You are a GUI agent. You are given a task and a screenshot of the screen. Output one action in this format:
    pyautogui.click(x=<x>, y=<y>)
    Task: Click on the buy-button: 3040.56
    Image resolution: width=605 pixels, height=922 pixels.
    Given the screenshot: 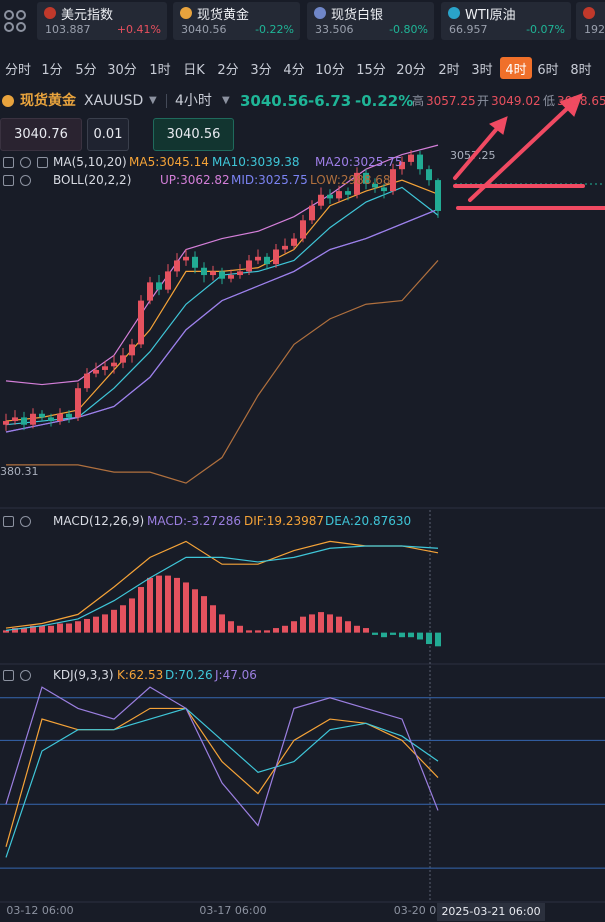 What is the action you would take?
    pyautogui.click(x=193, y=134)
    